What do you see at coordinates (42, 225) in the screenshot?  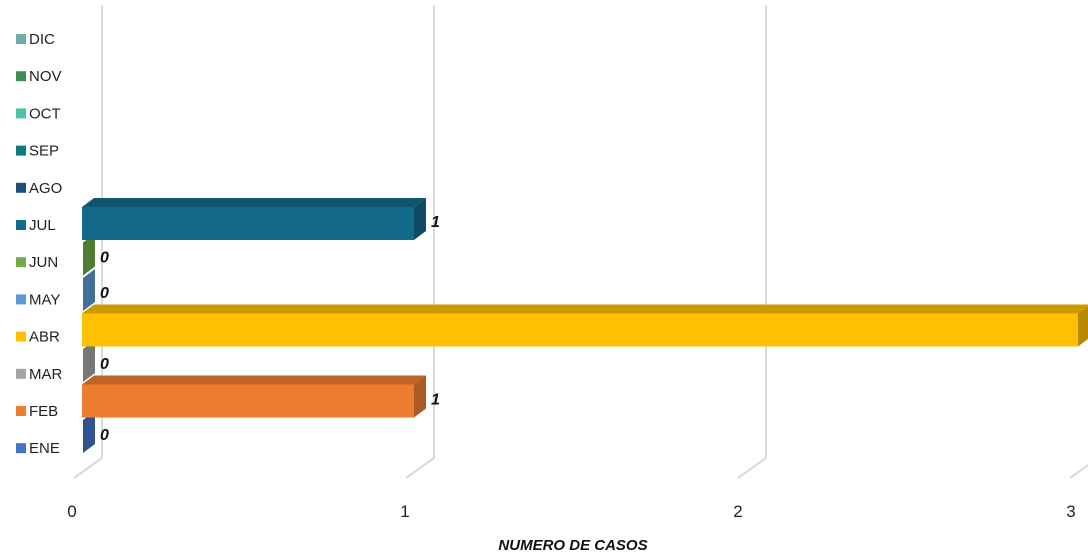 I see `legend-label: JUL` at bounding box center [42, 225].